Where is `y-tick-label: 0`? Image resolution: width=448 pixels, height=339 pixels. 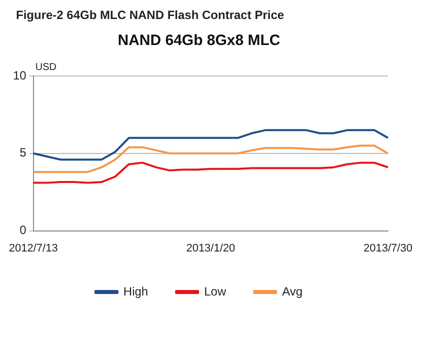 y-tick-label: 0 is located at coordinates (23, 230).